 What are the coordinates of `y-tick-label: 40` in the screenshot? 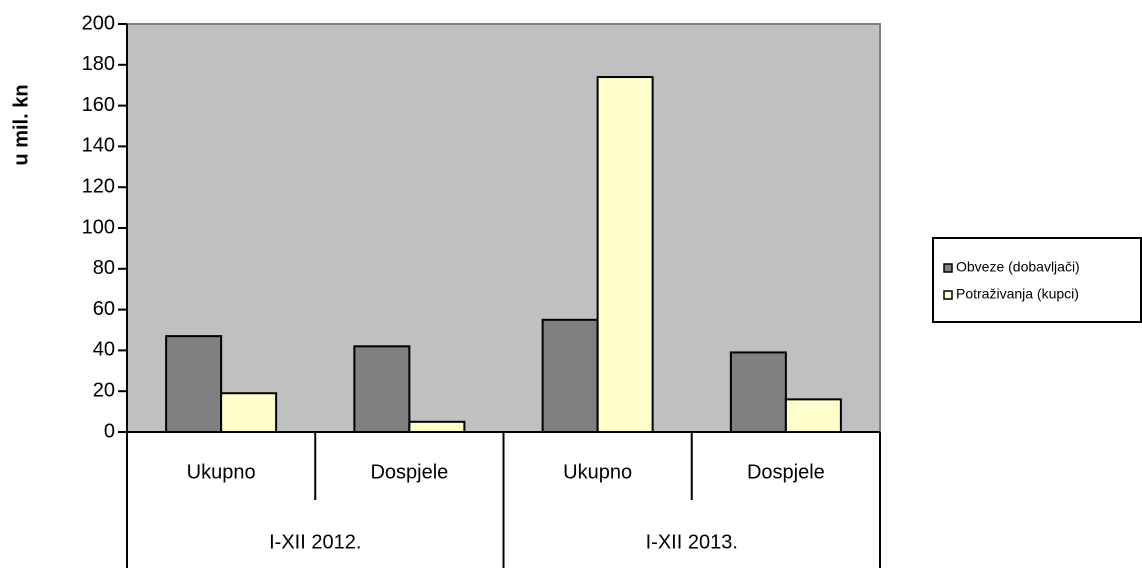 It's located at (104, 350).